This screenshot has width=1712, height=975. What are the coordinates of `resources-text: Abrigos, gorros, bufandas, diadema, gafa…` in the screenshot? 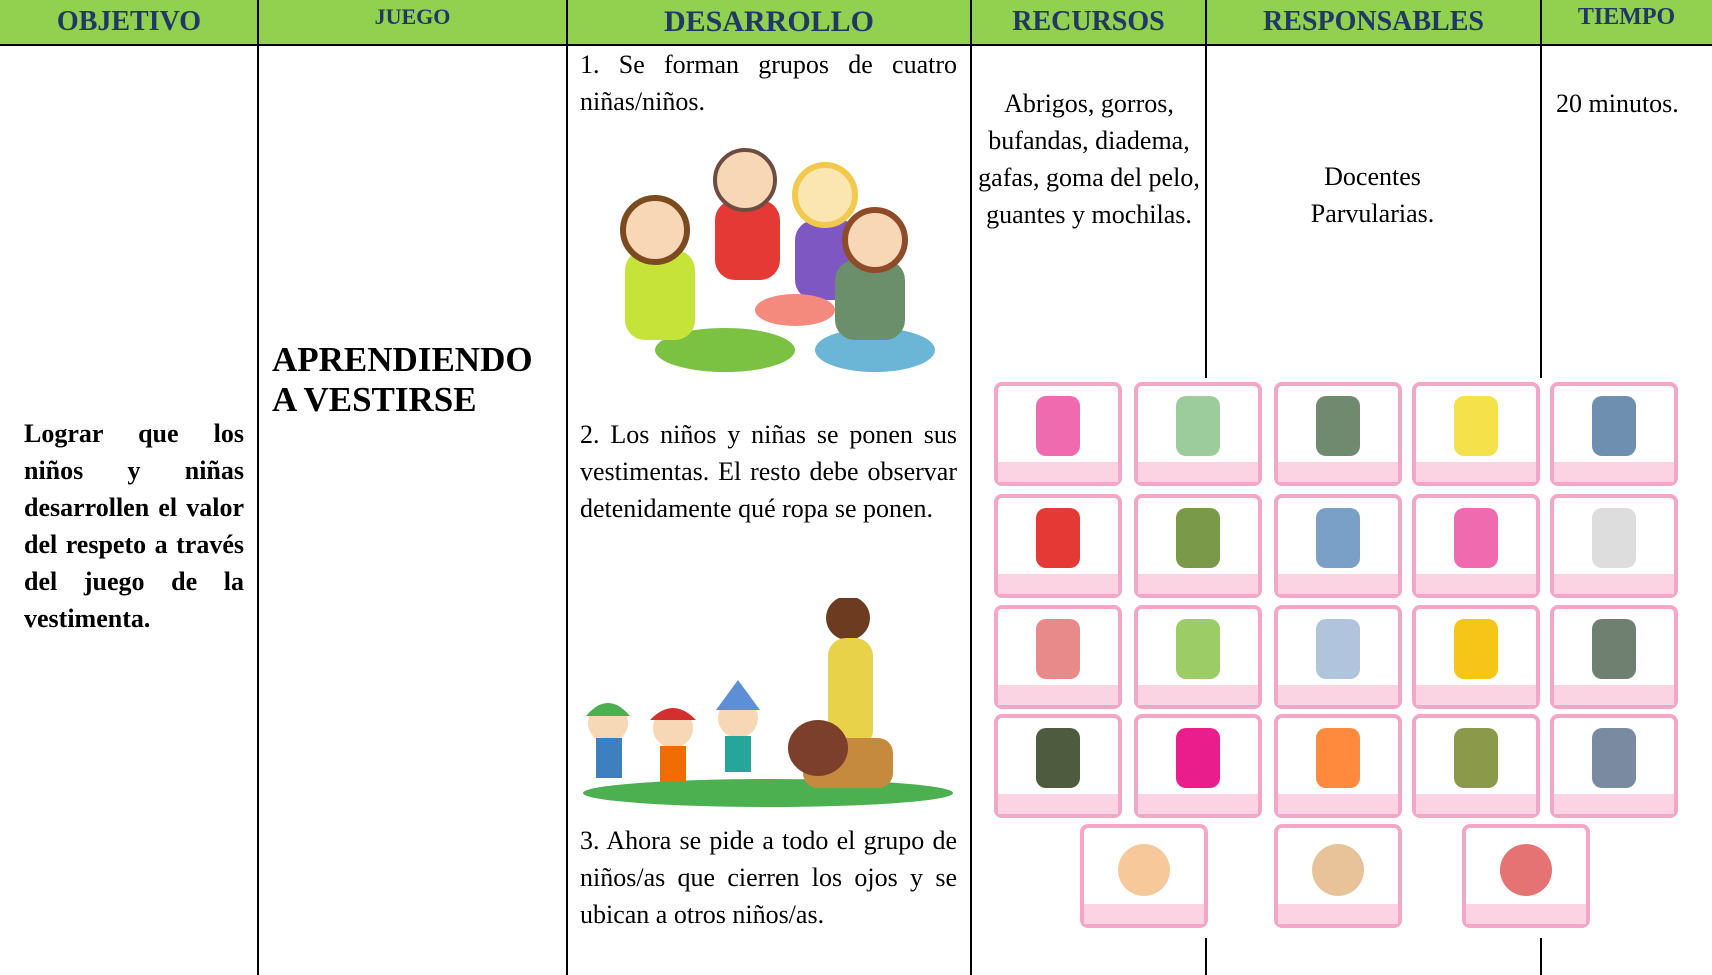 It's located at (1089, 159).